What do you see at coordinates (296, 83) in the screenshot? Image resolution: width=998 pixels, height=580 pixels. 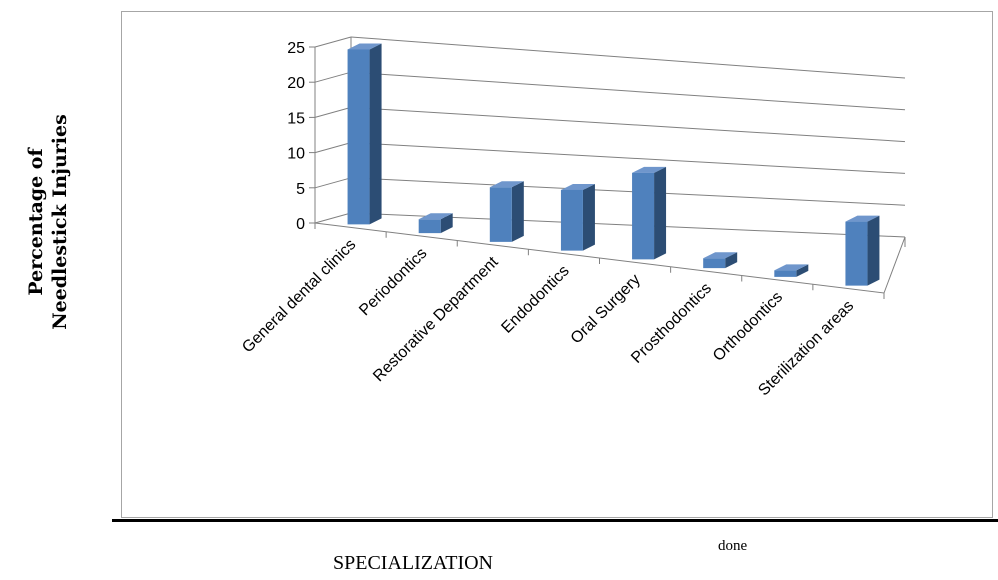 I see `y-tick-label: 20` at bounding box center [296, 83].